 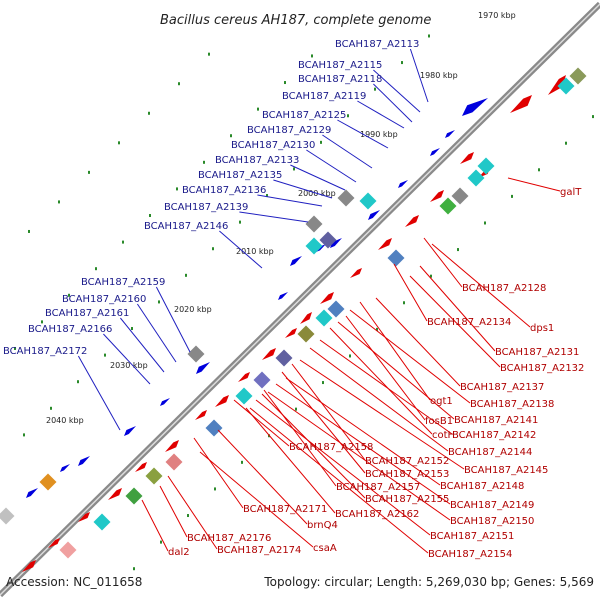 What do you see at coordinates (289, 130) in the screenshot?
I see `gene-label-reverse: BCAH187_A2129` at bounding box center [289, 130].